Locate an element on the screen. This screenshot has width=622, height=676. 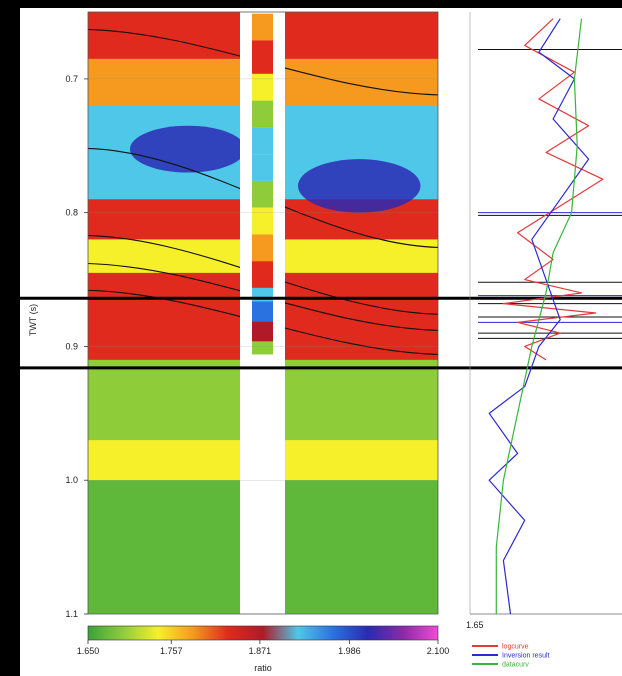
colorbar-tick-label-3: 1.986 is located at coordinates (349, 651).